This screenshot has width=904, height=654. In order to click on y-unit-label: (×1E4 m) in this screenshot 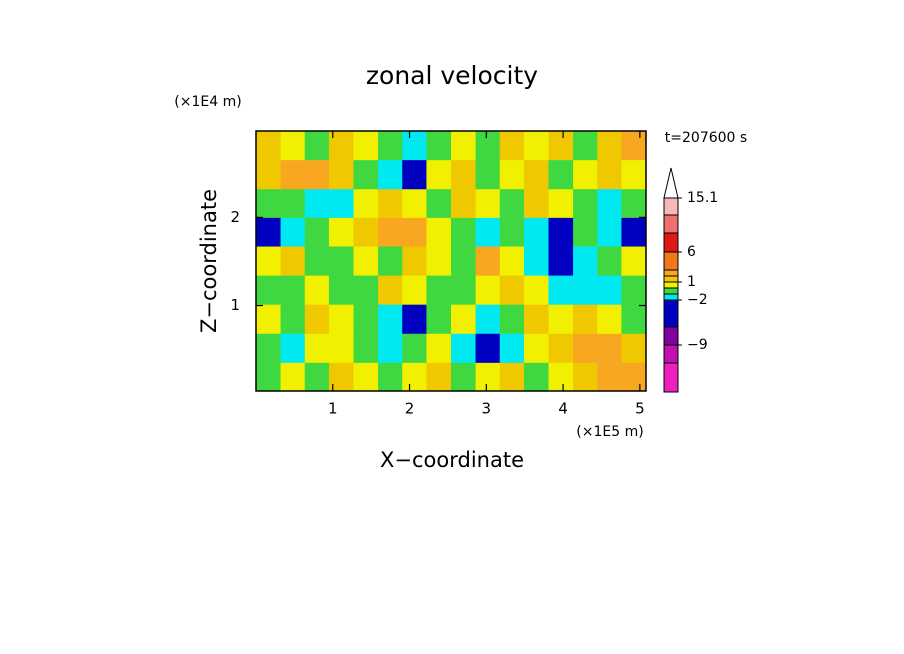, I will do `click(207, 102)`.